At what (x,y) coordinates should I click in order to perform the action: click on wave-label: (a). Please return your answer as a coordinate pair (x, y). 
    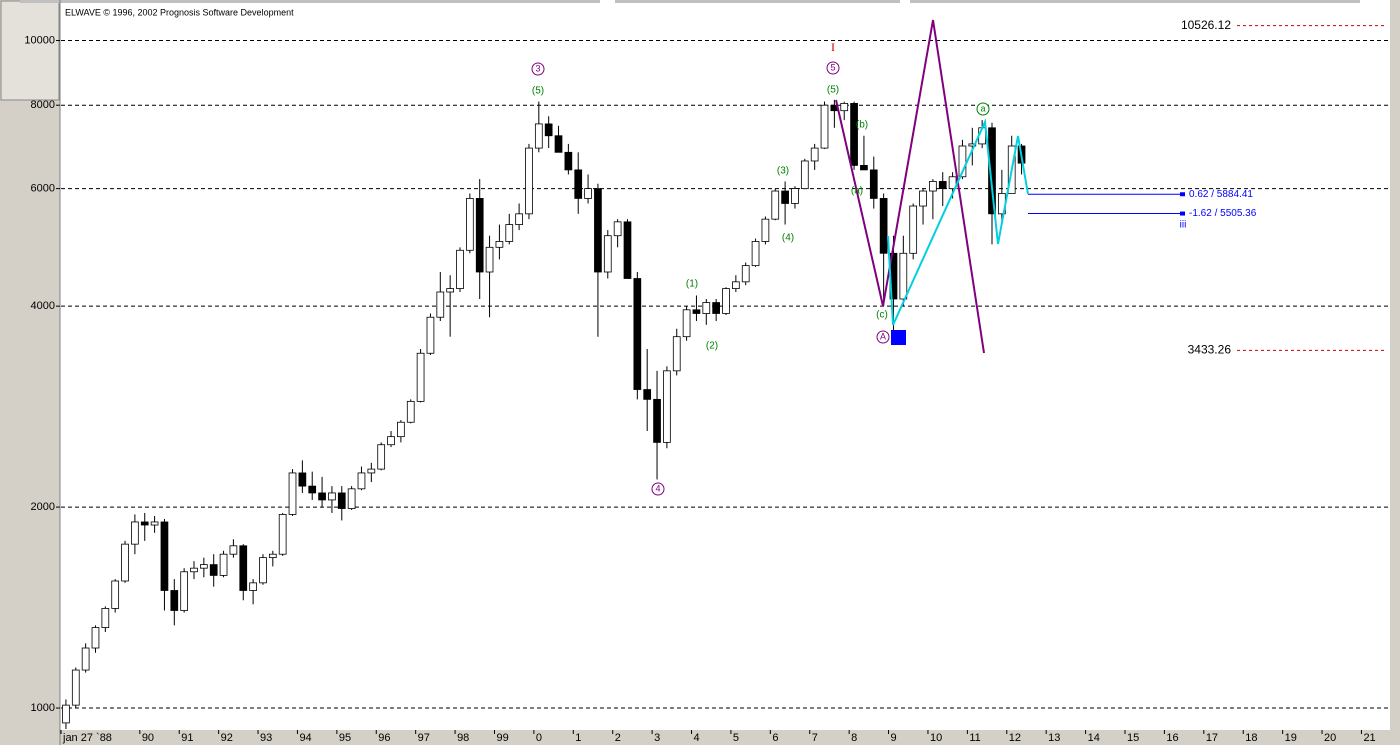
    Looking at the image, I should click on (857, 191).